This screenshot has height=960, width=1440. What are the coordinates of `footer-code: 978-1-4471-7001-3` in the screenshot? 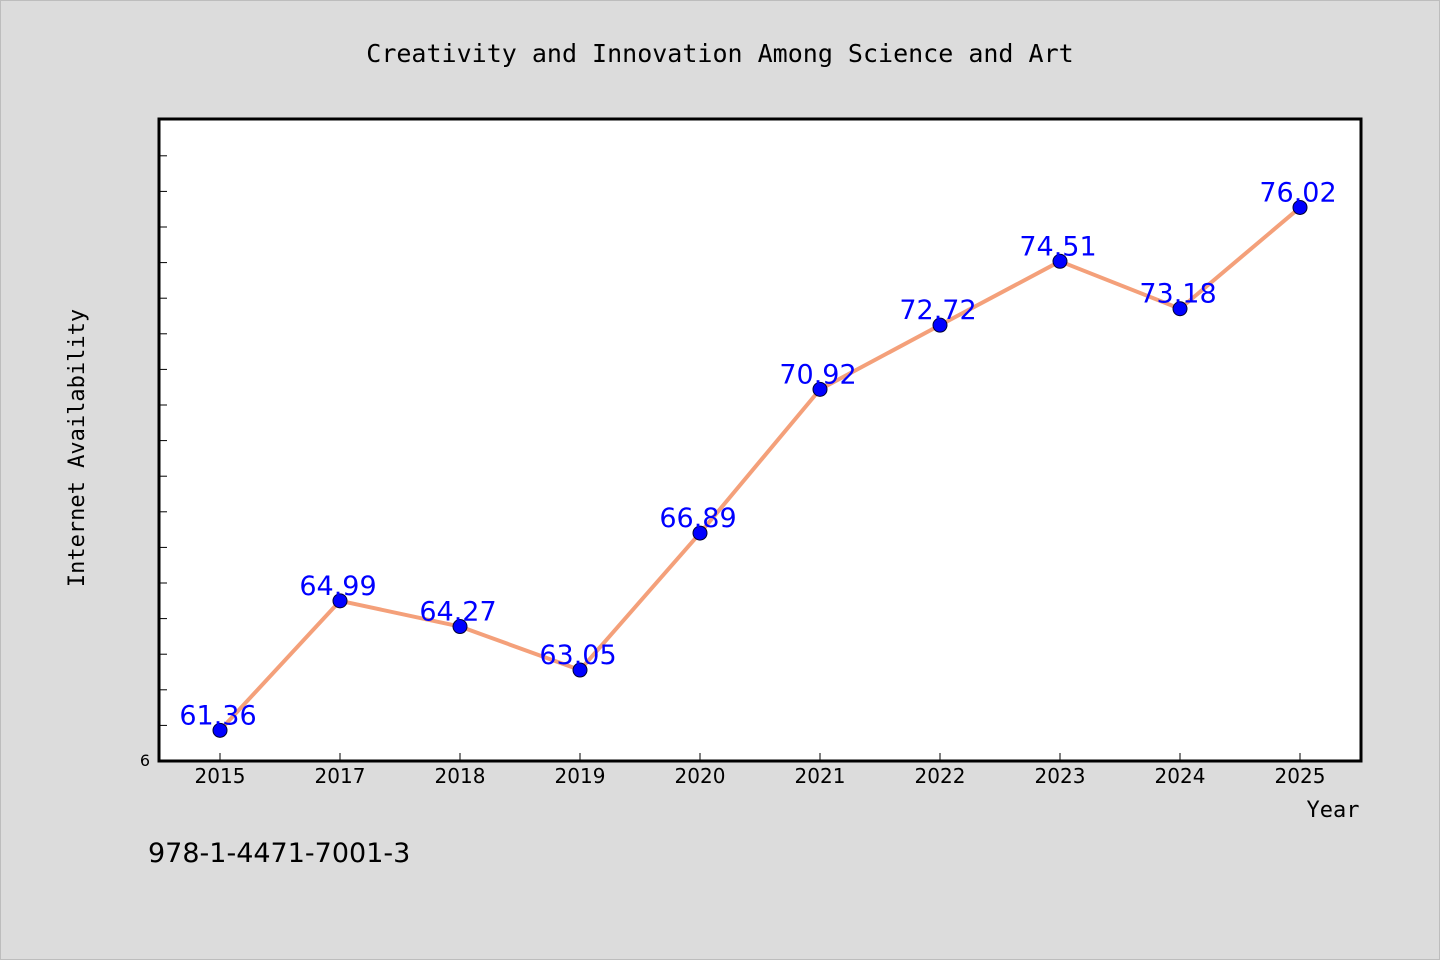 It's located at (279, 853).